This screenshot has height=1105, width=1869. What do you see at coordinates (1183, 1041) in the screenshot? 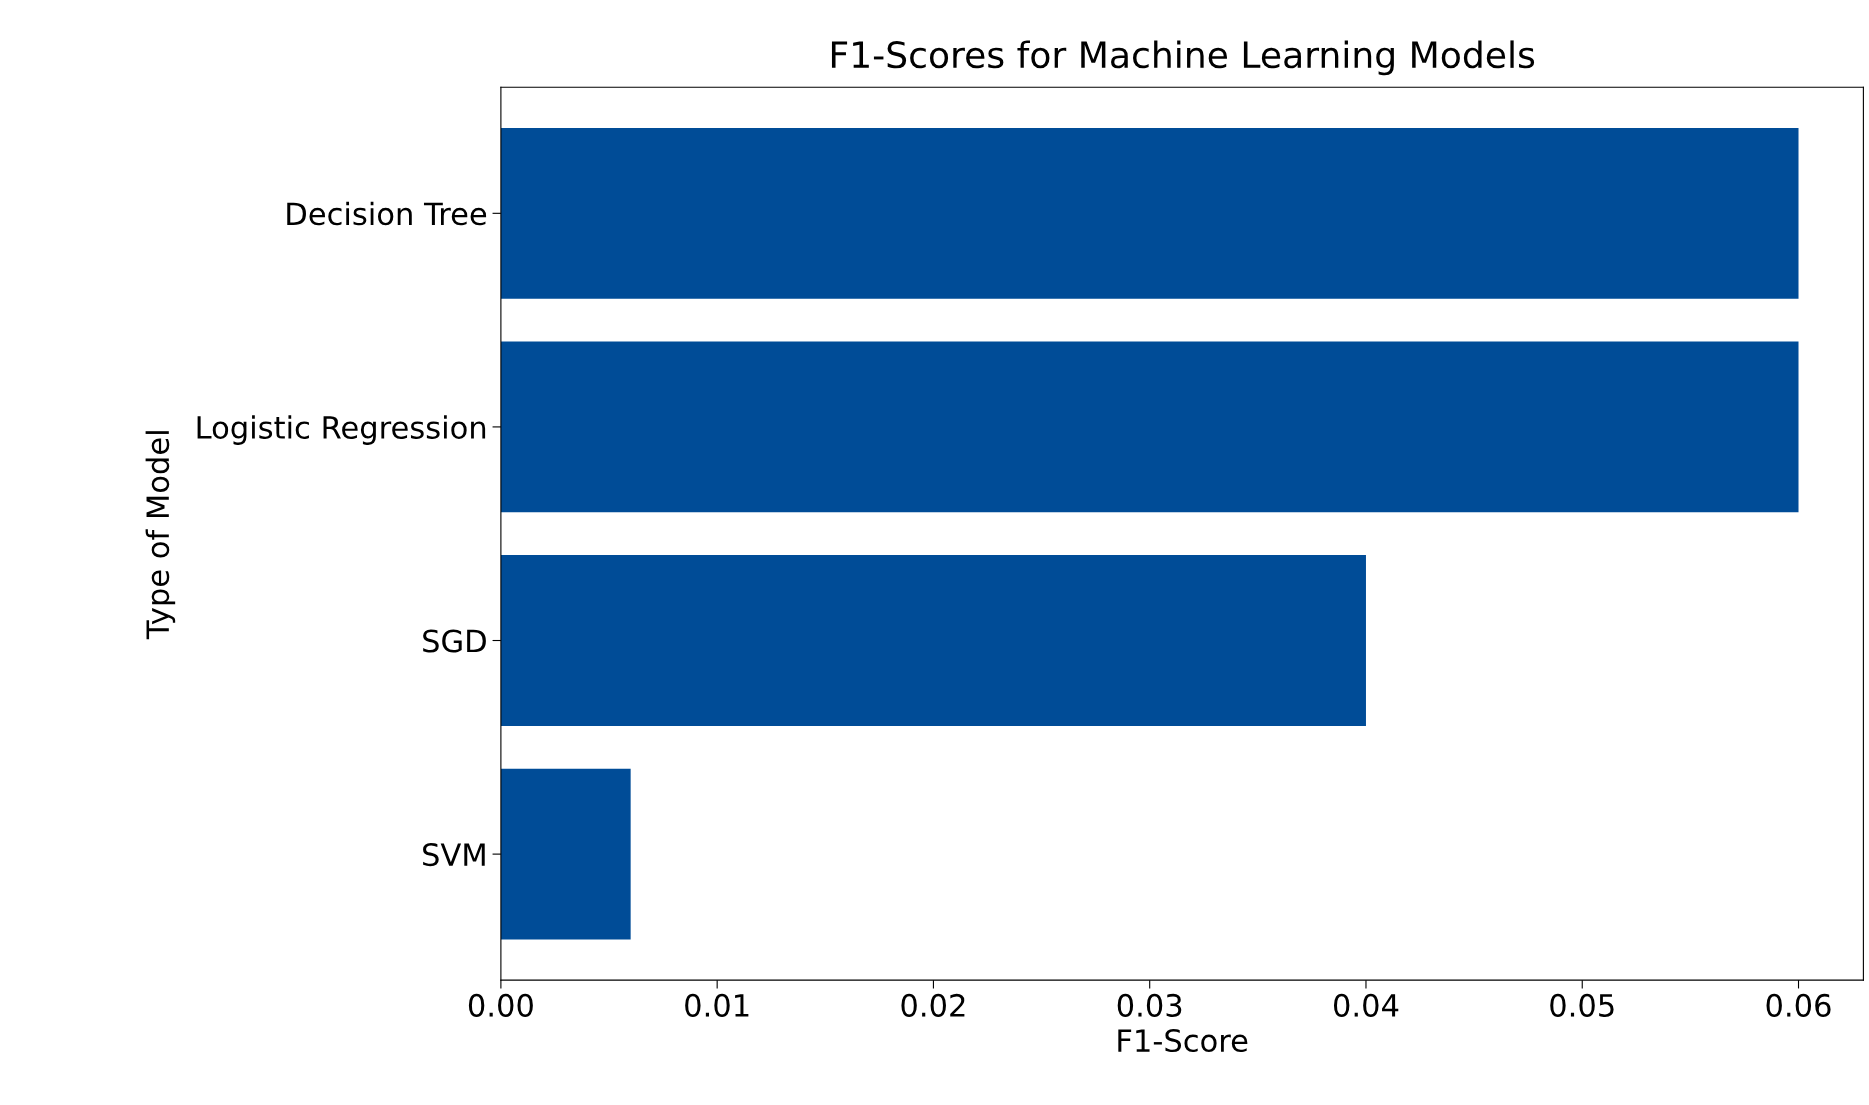
I see `x-axis-title: F1-Score` at bounding box center [1183, 1041].